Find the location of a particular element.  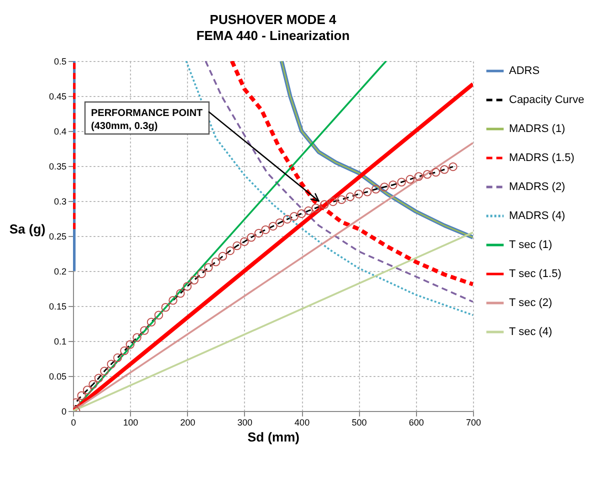

legend-label: MADRS (4) is located at coordinates (537, 216).